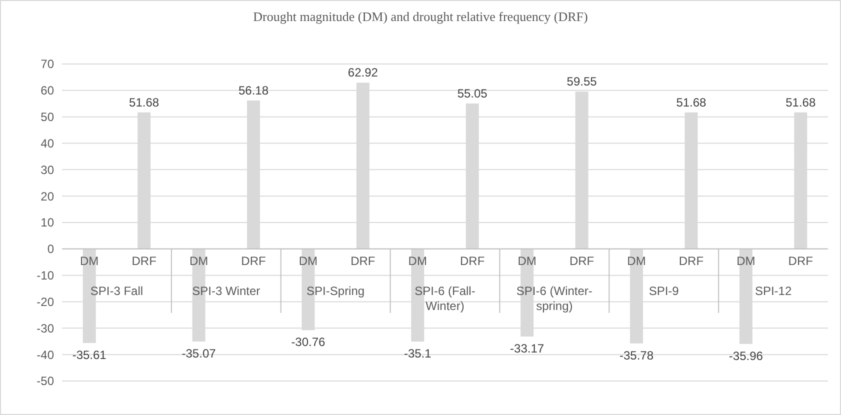 The height and width of the screenshot is (415, 841). I want to click on y-tick-label: 10, so click(47, 223).